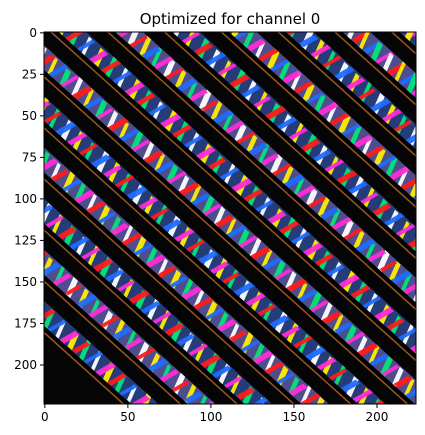 The image size is (425, 435). I want to click on x-tick-label: 50, so click(127, 417).